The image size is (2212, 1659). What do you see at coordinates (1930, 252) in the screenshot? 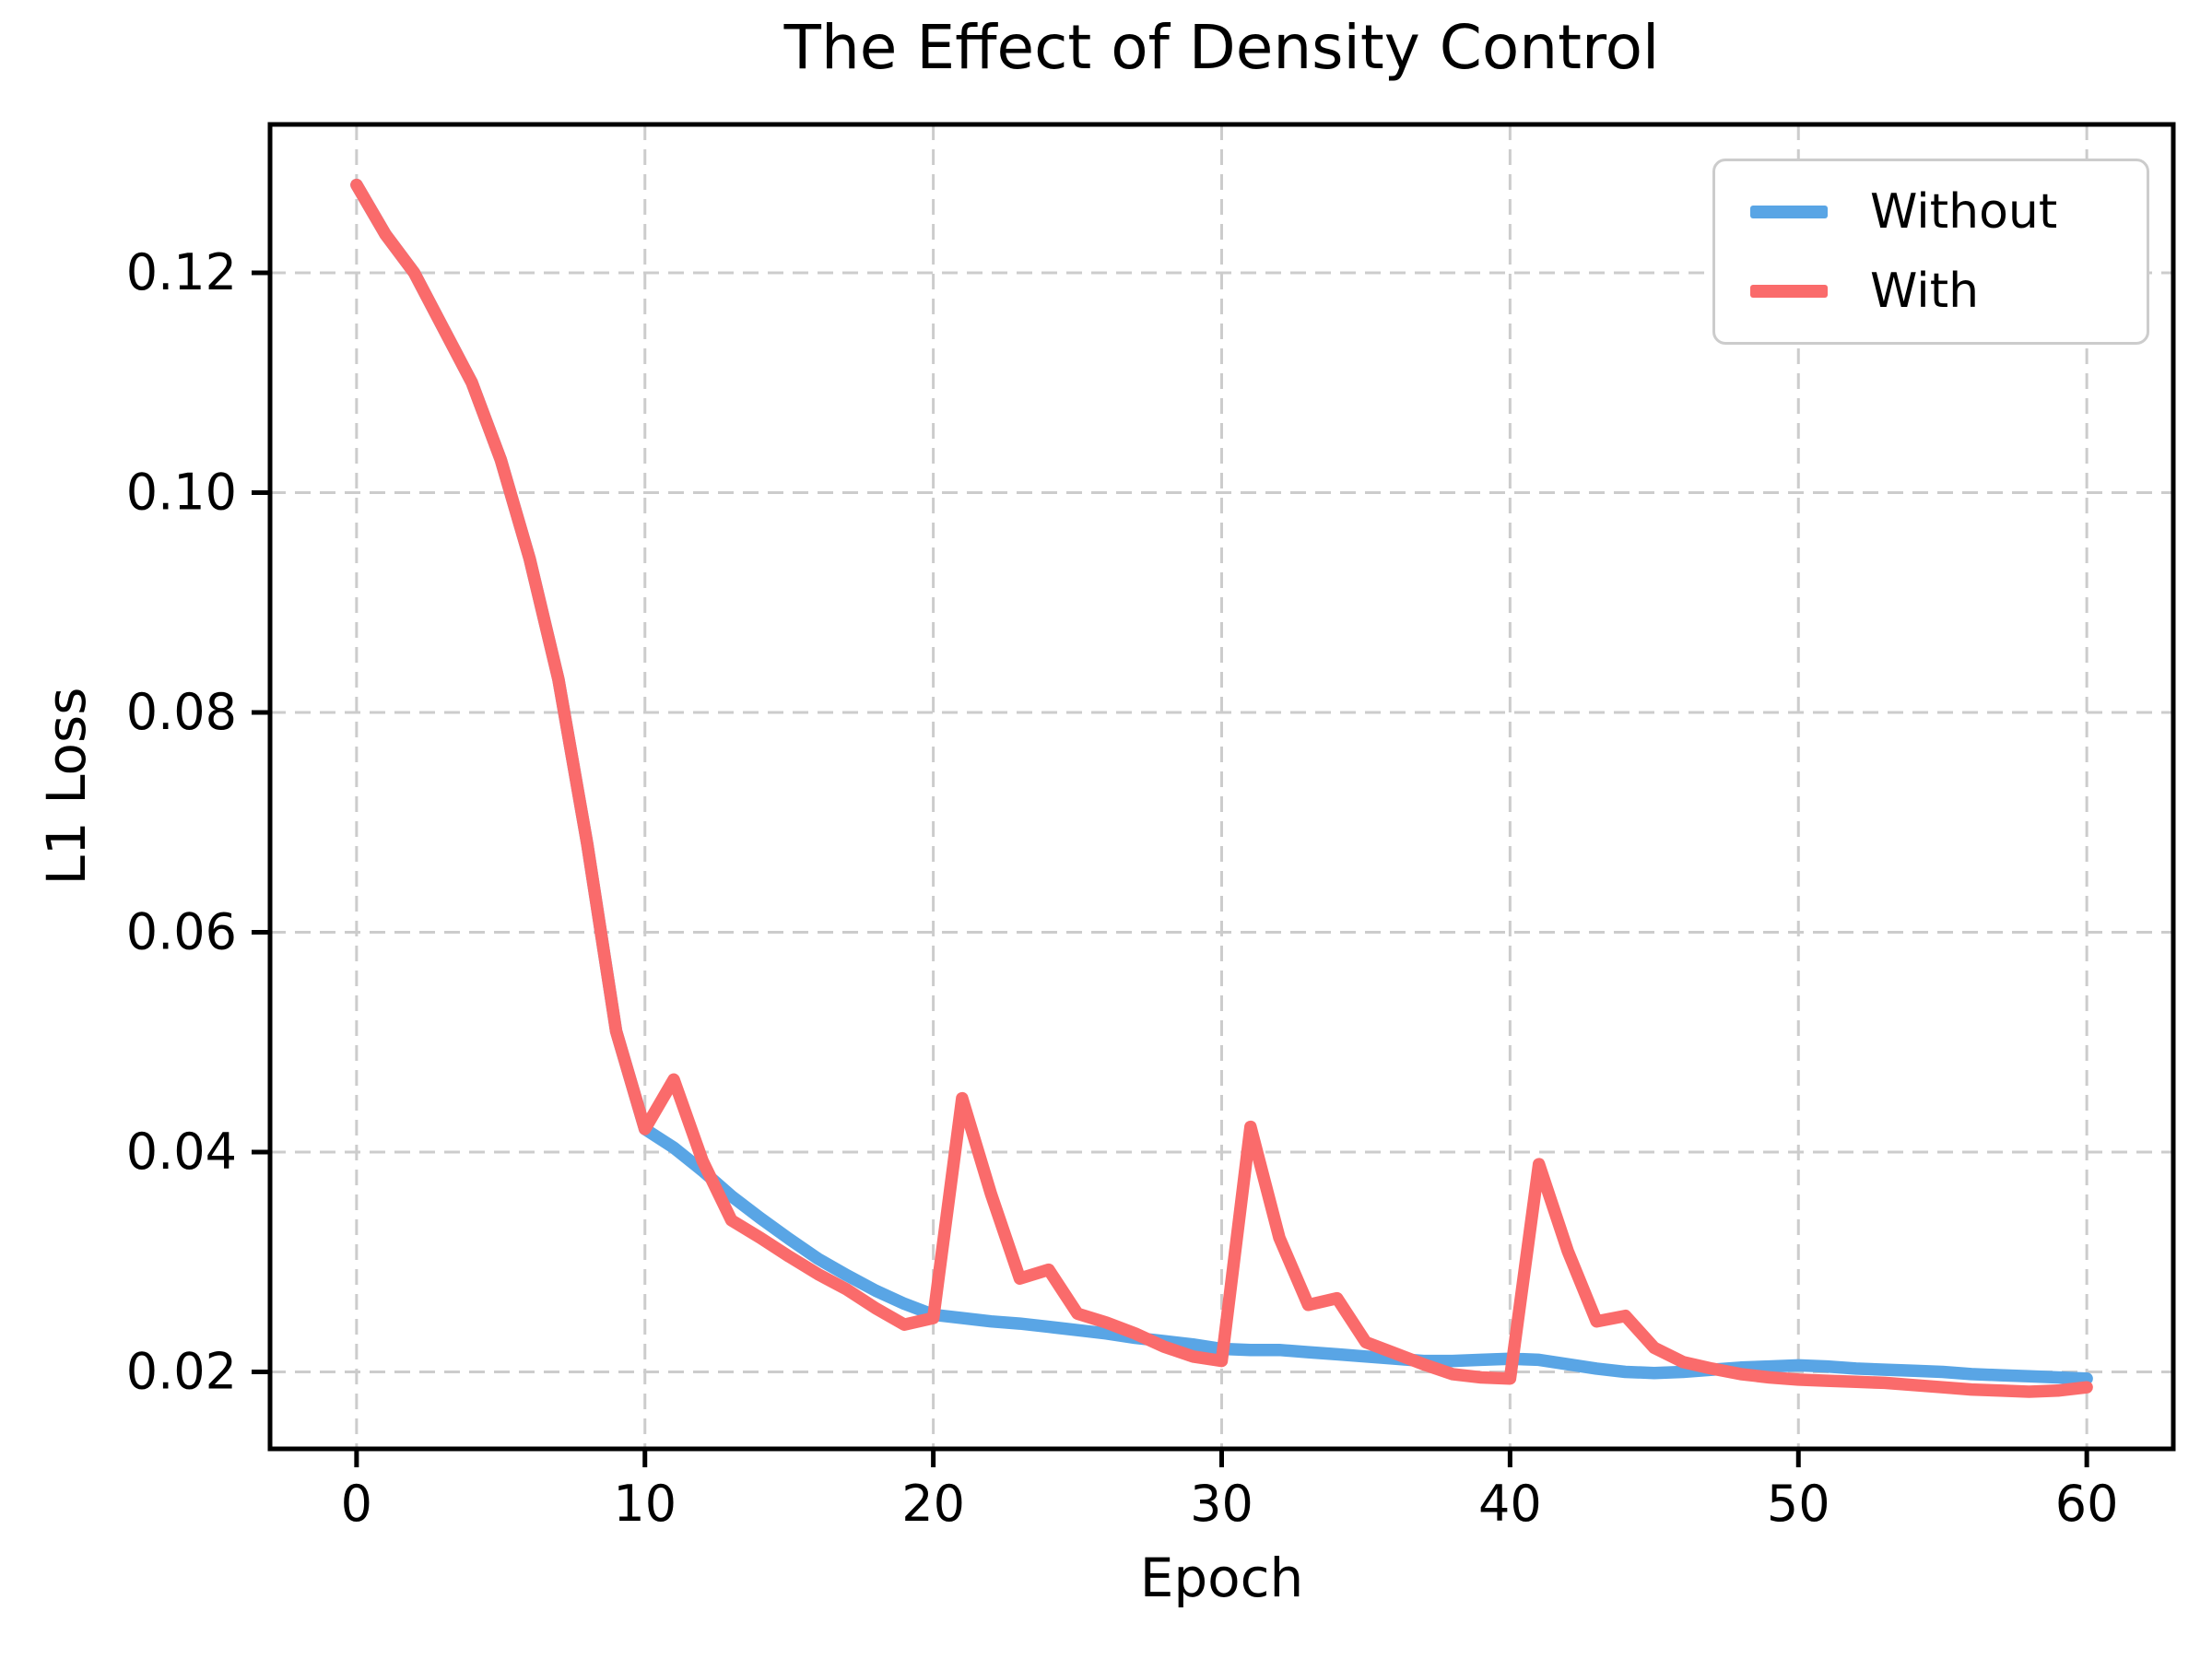
I see `legend: Without With` at bounding box center [1930, 252].